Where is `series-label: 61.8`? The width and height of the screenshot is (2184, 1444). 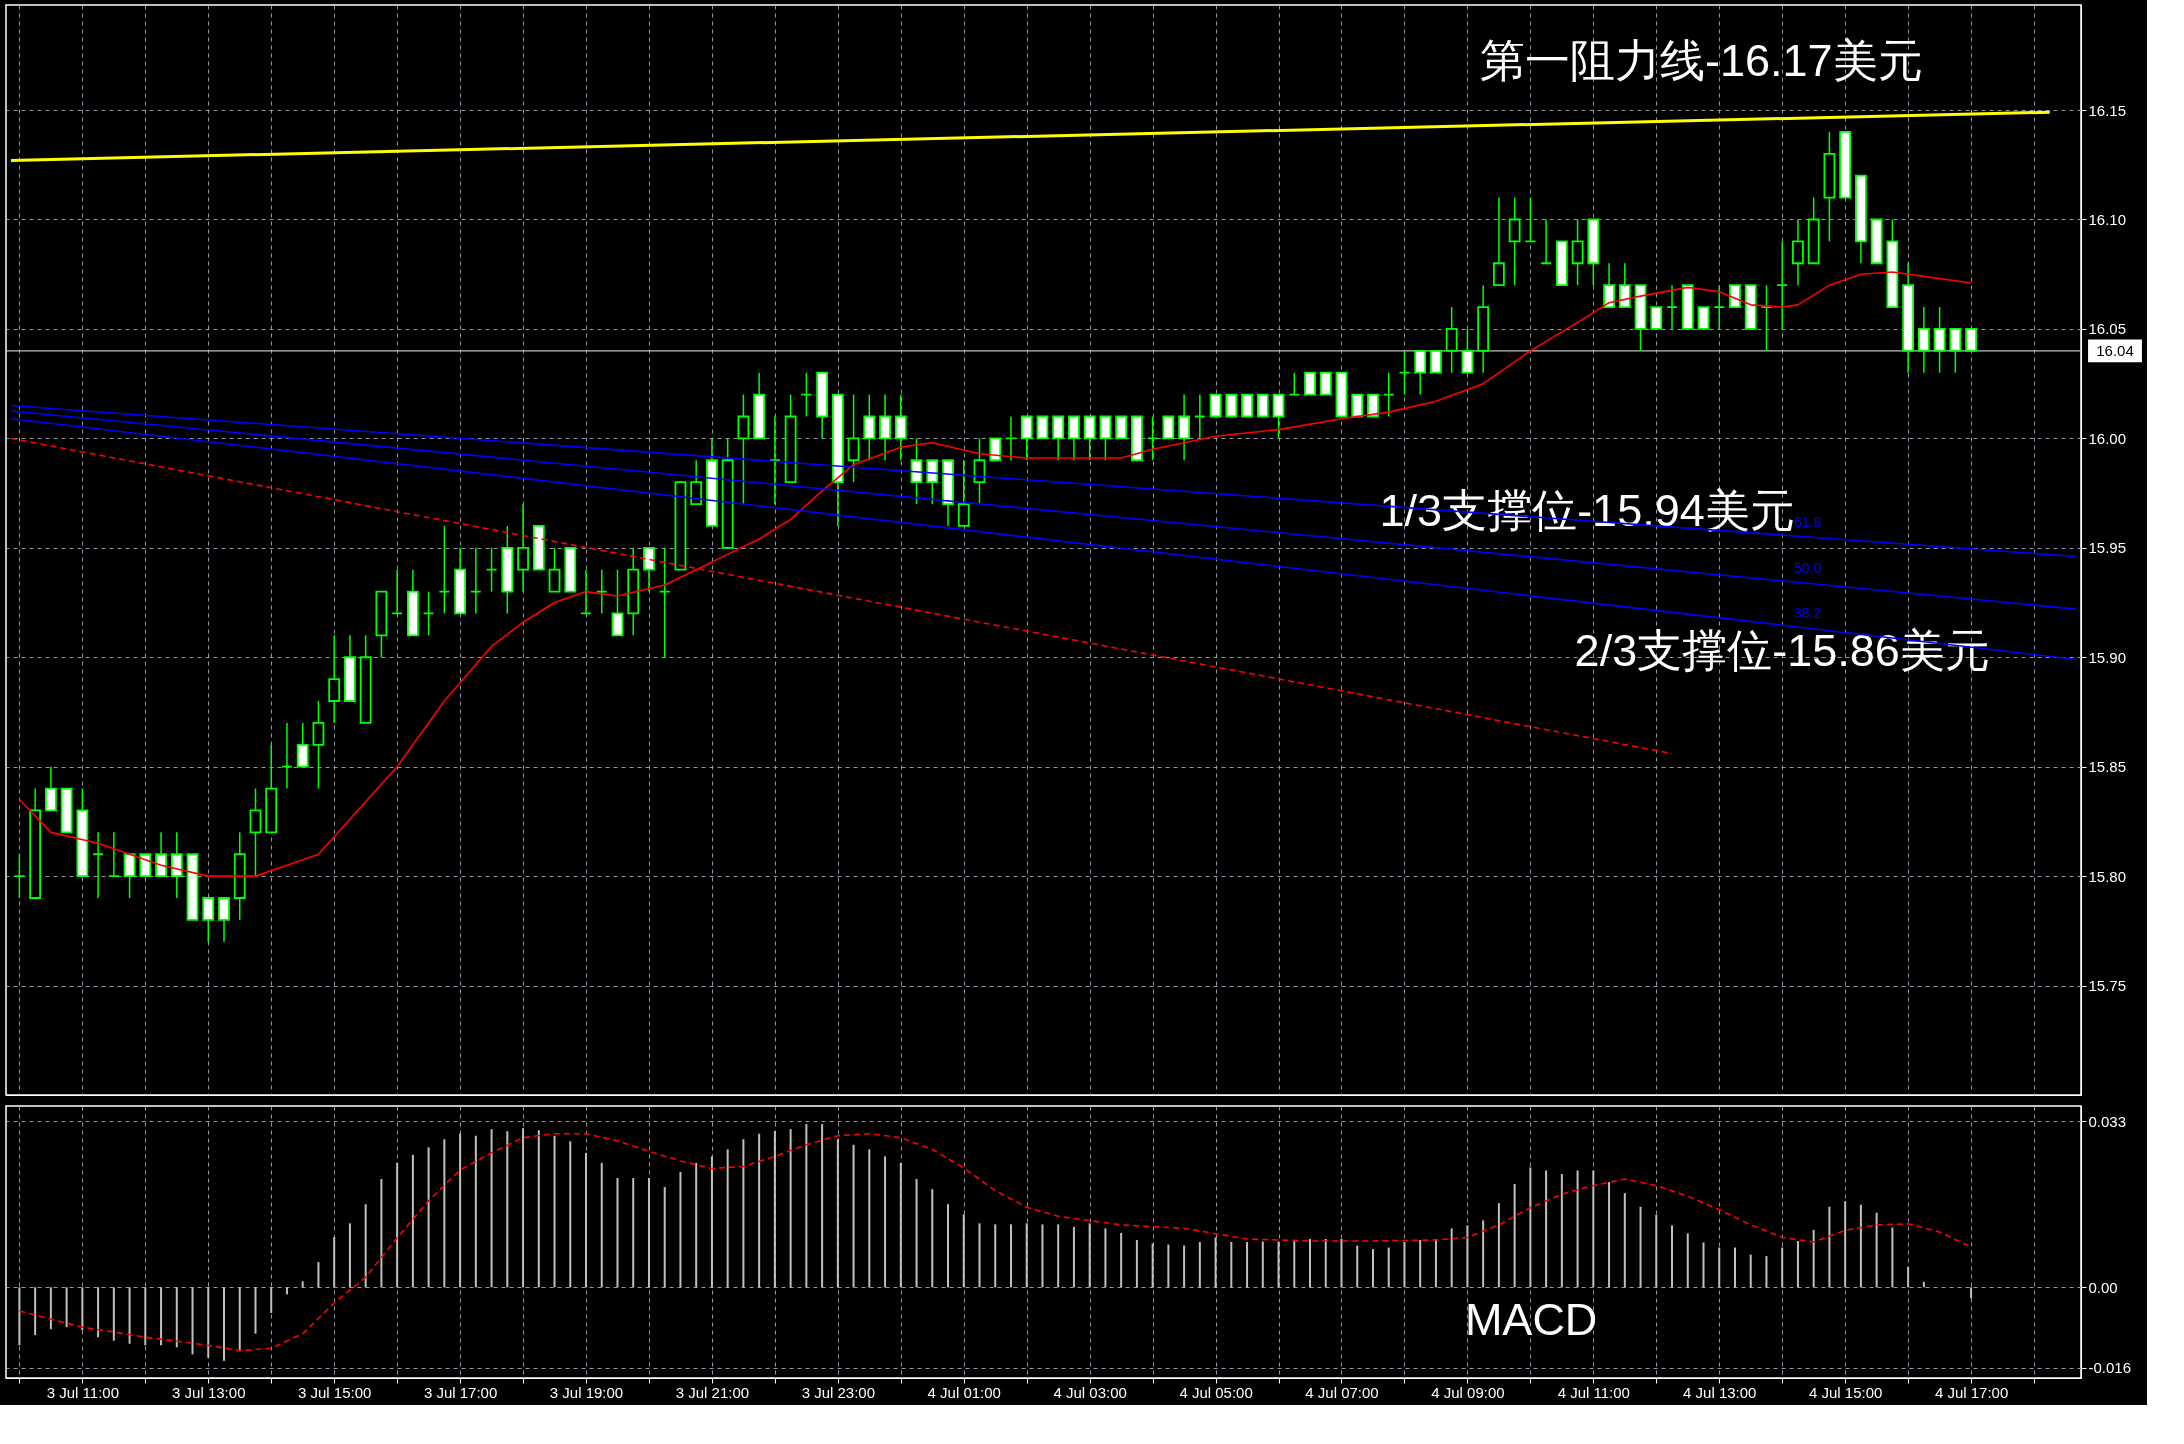 series-label: 61.8 is located at coordinates (1807, 521).